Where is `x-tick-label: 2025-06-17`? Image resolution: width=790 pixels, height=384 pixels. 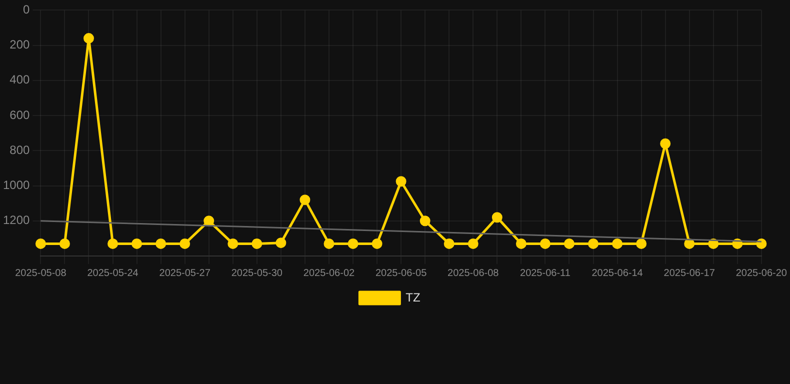 x-tick-label: 2025-06-17 is located at coordinates (690, 273).